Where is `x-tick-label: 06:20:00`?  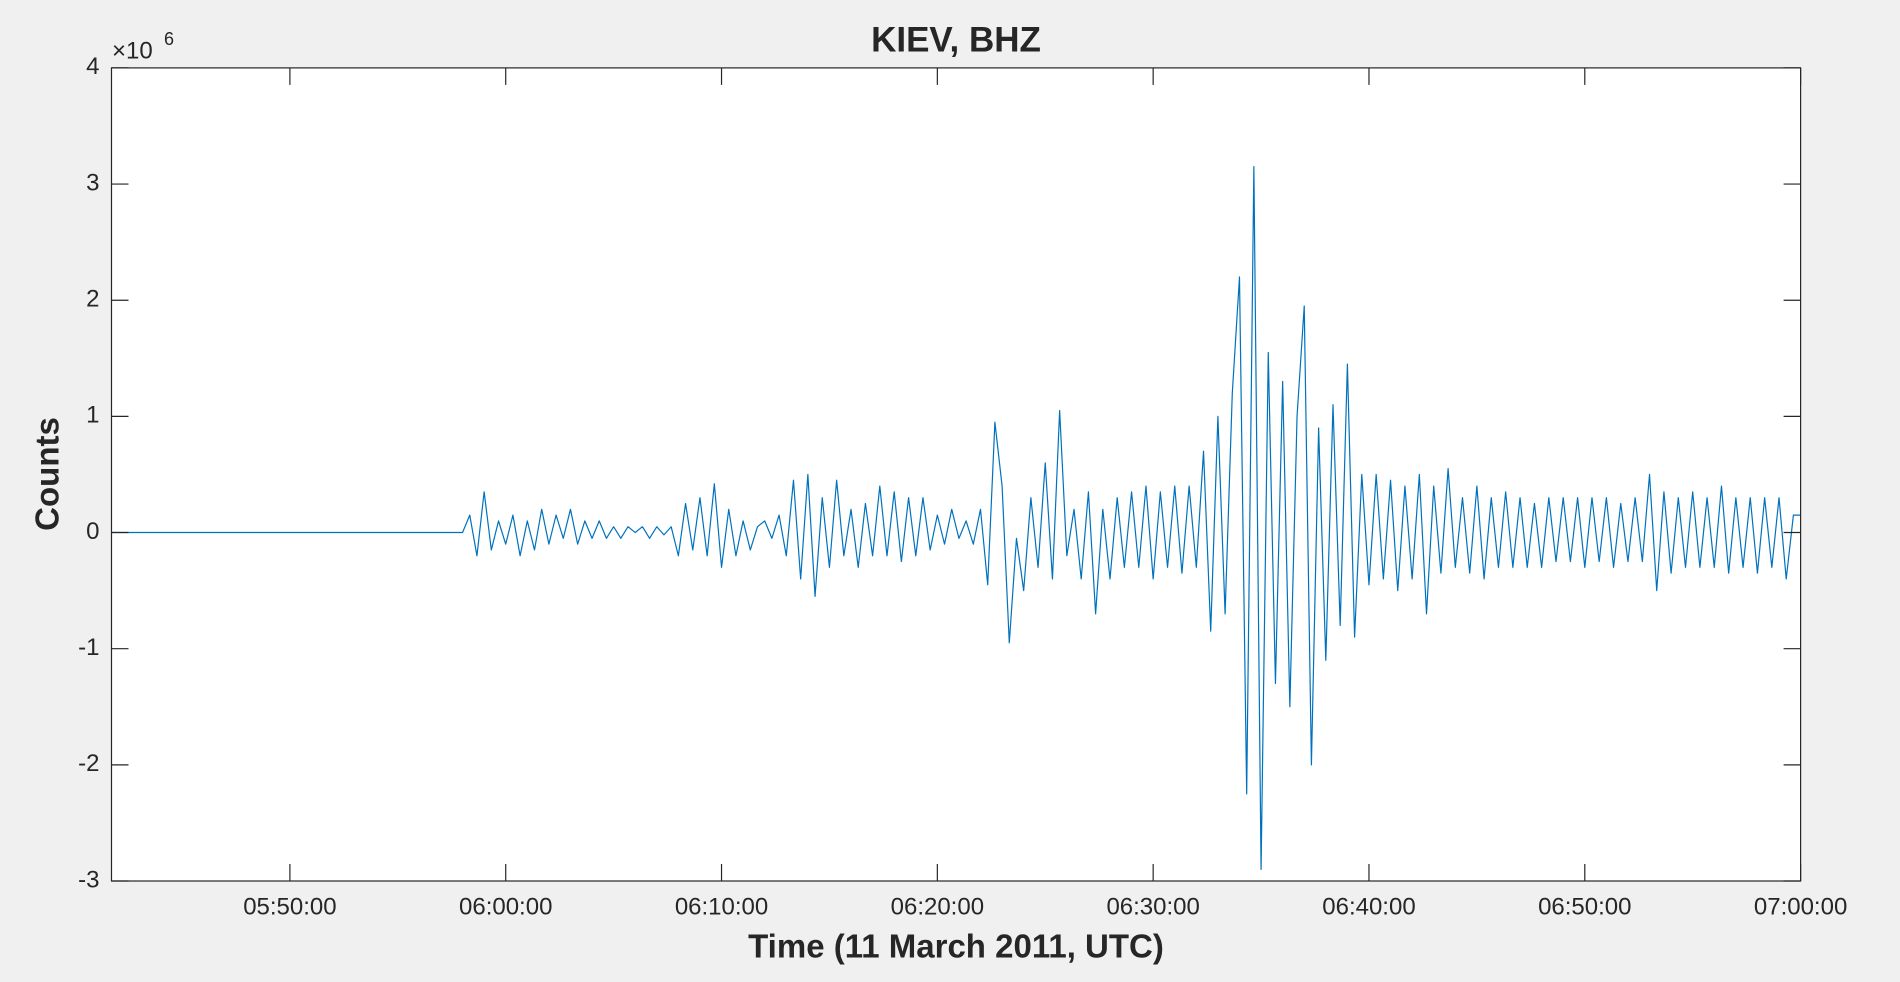 x-tick-label: 06:20:00 is located at coordinates (937, 906).